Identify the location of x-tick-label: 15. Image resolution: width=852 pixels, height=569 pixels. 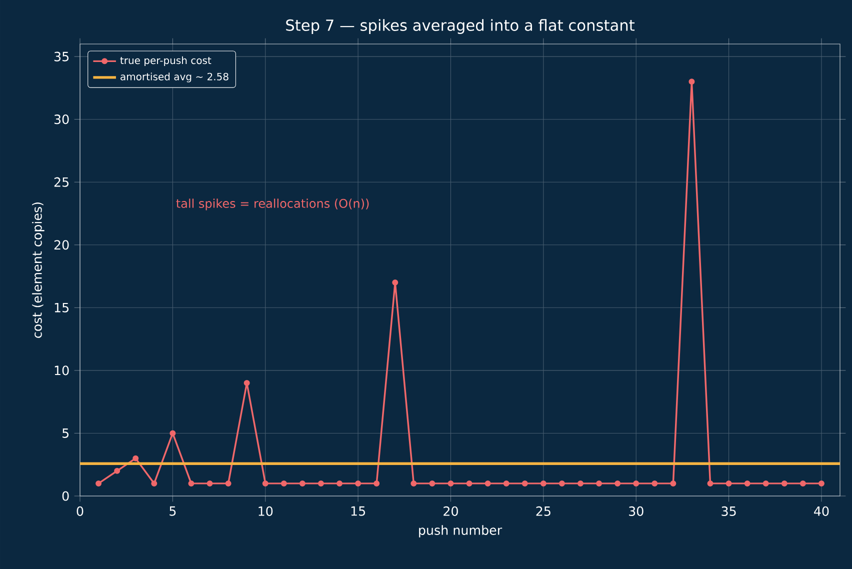
(358, 511).